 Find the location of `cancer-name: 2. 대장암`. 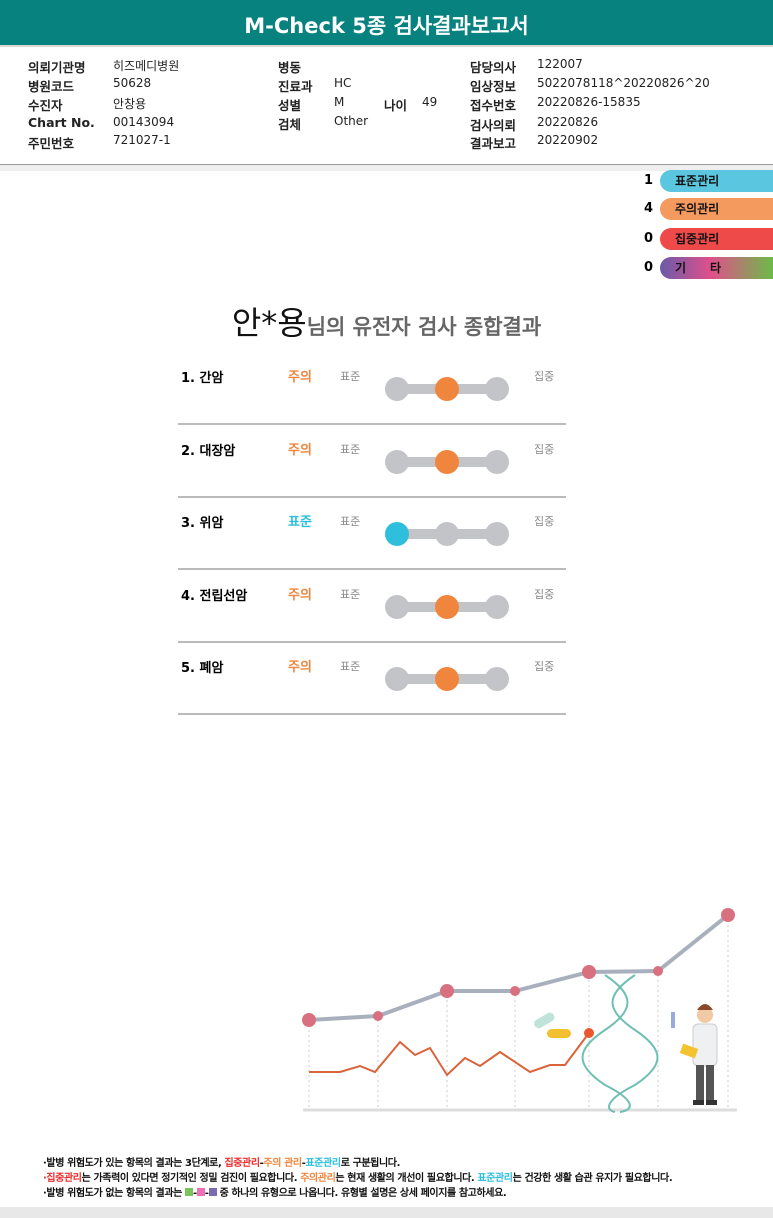

cancer-name: 2. 대장암 is located at coordinates (208, 451).